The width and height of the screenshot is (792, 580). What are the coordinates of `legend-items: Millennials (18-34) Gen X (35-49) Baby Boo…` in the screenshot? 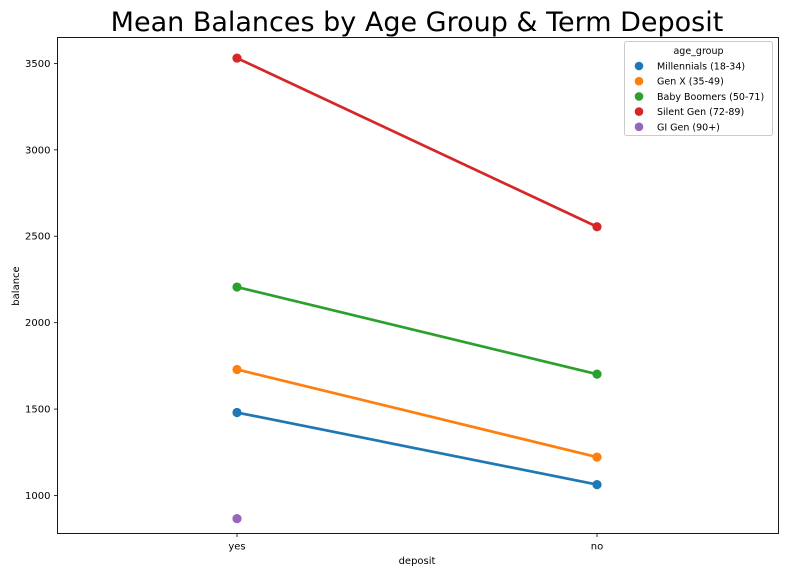 It's located at (699, 97).